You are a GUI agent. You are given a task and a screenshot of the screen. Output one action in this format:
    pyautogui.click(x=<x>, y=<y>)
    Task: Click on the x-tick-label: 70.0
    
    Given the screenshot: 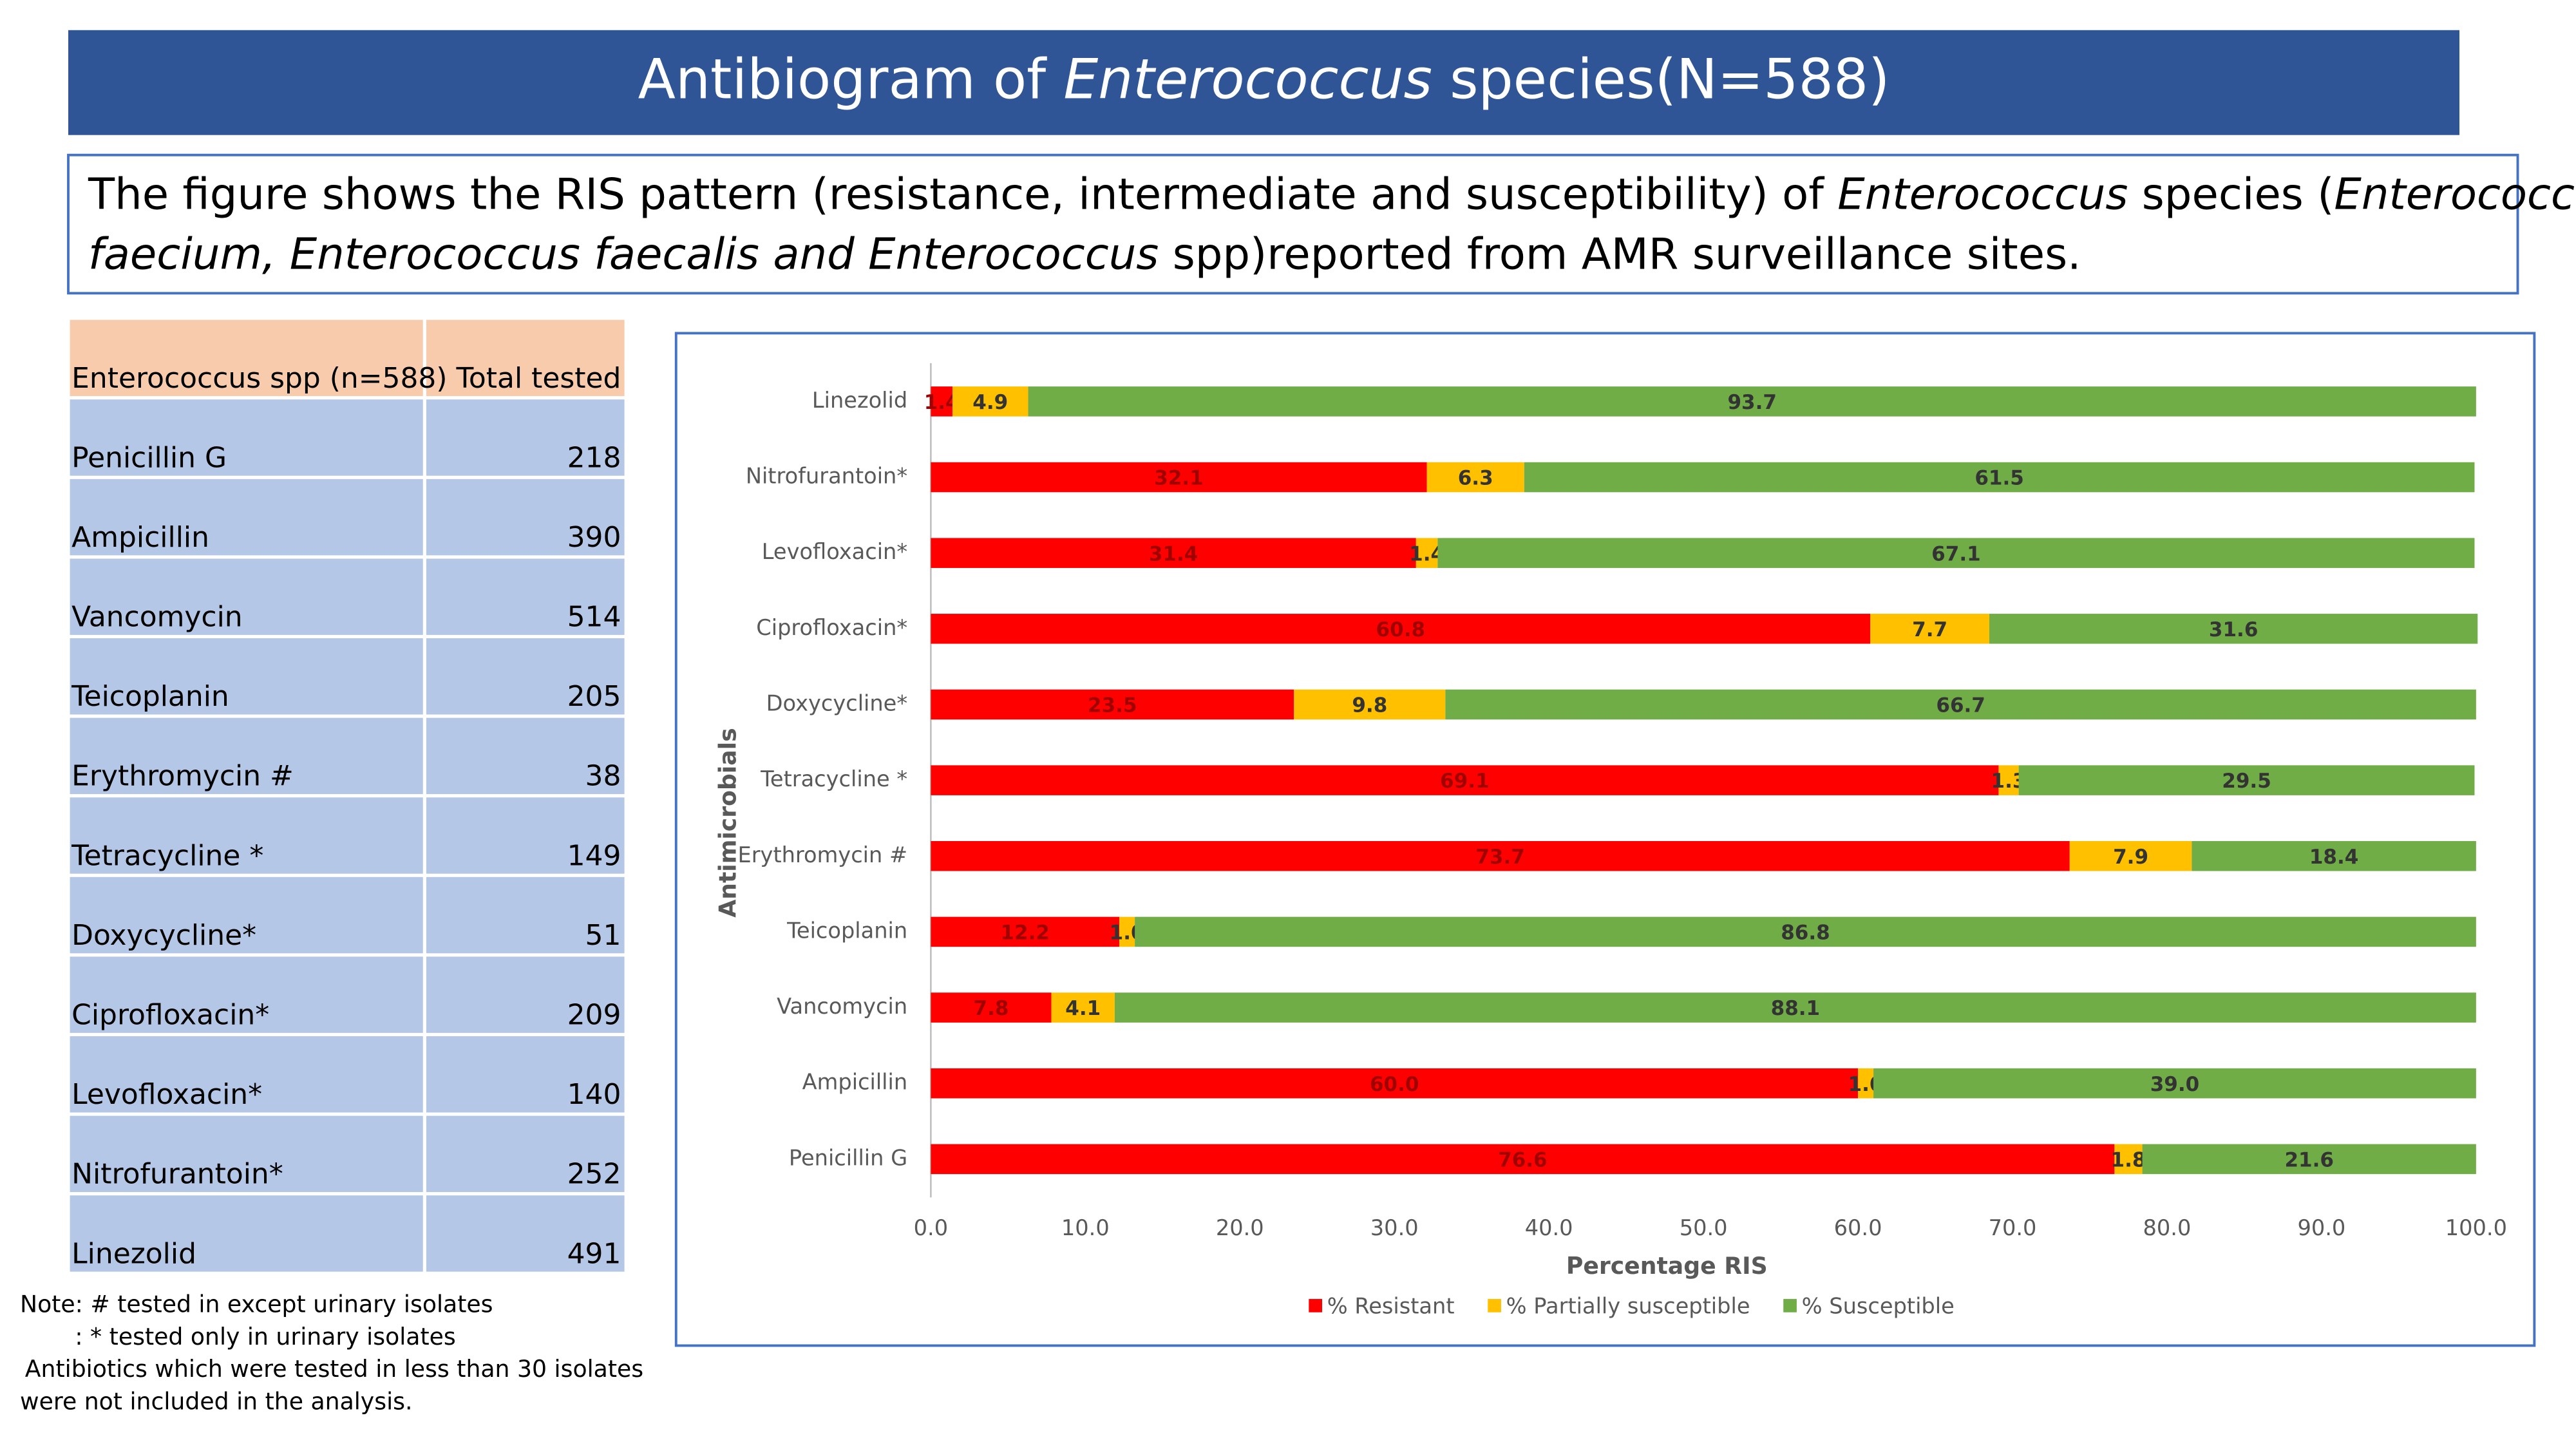 What is the action you would take?
    pyautogui.click(x=2013, y=1227)
    